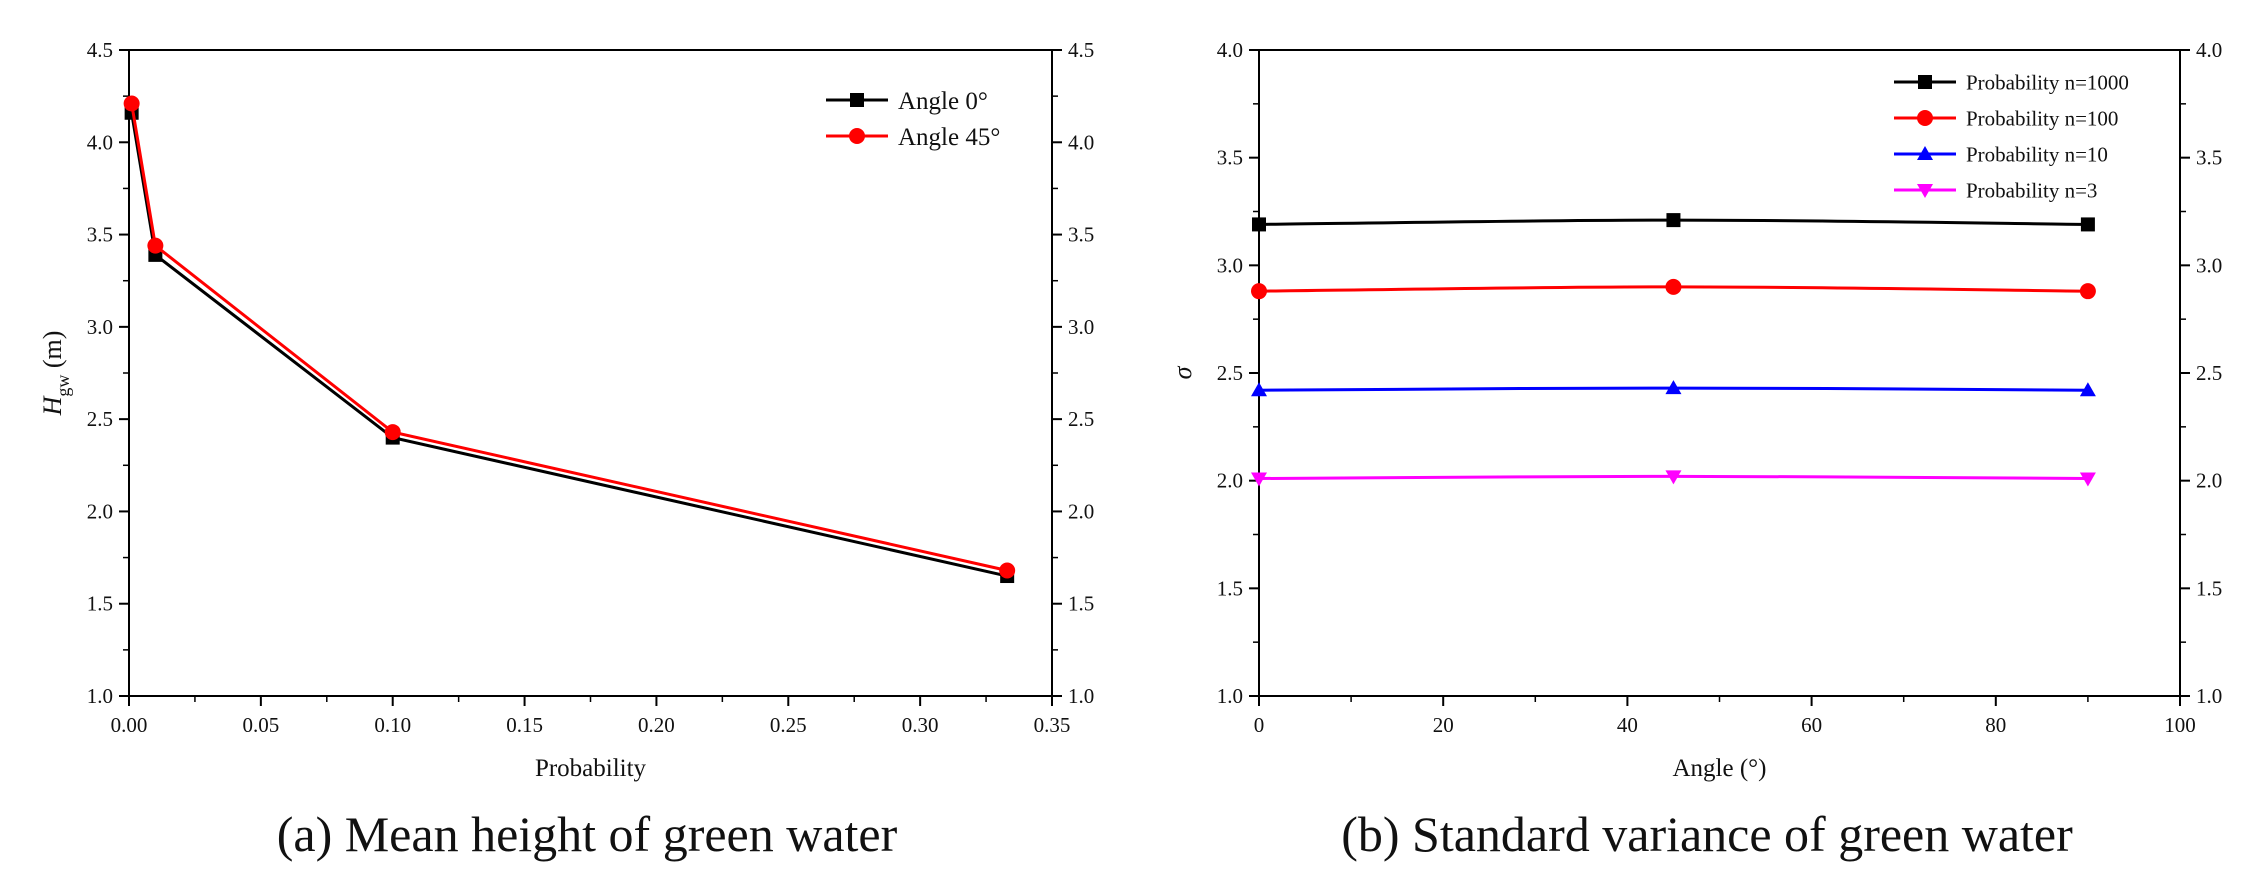 This screenshot has width=2256, height=894. What do you see at coordinates (1707, 834) in the screenshot?
I see `caption-chart-b: (b) Standard variance of green water` at bounding box center [1707, 834].